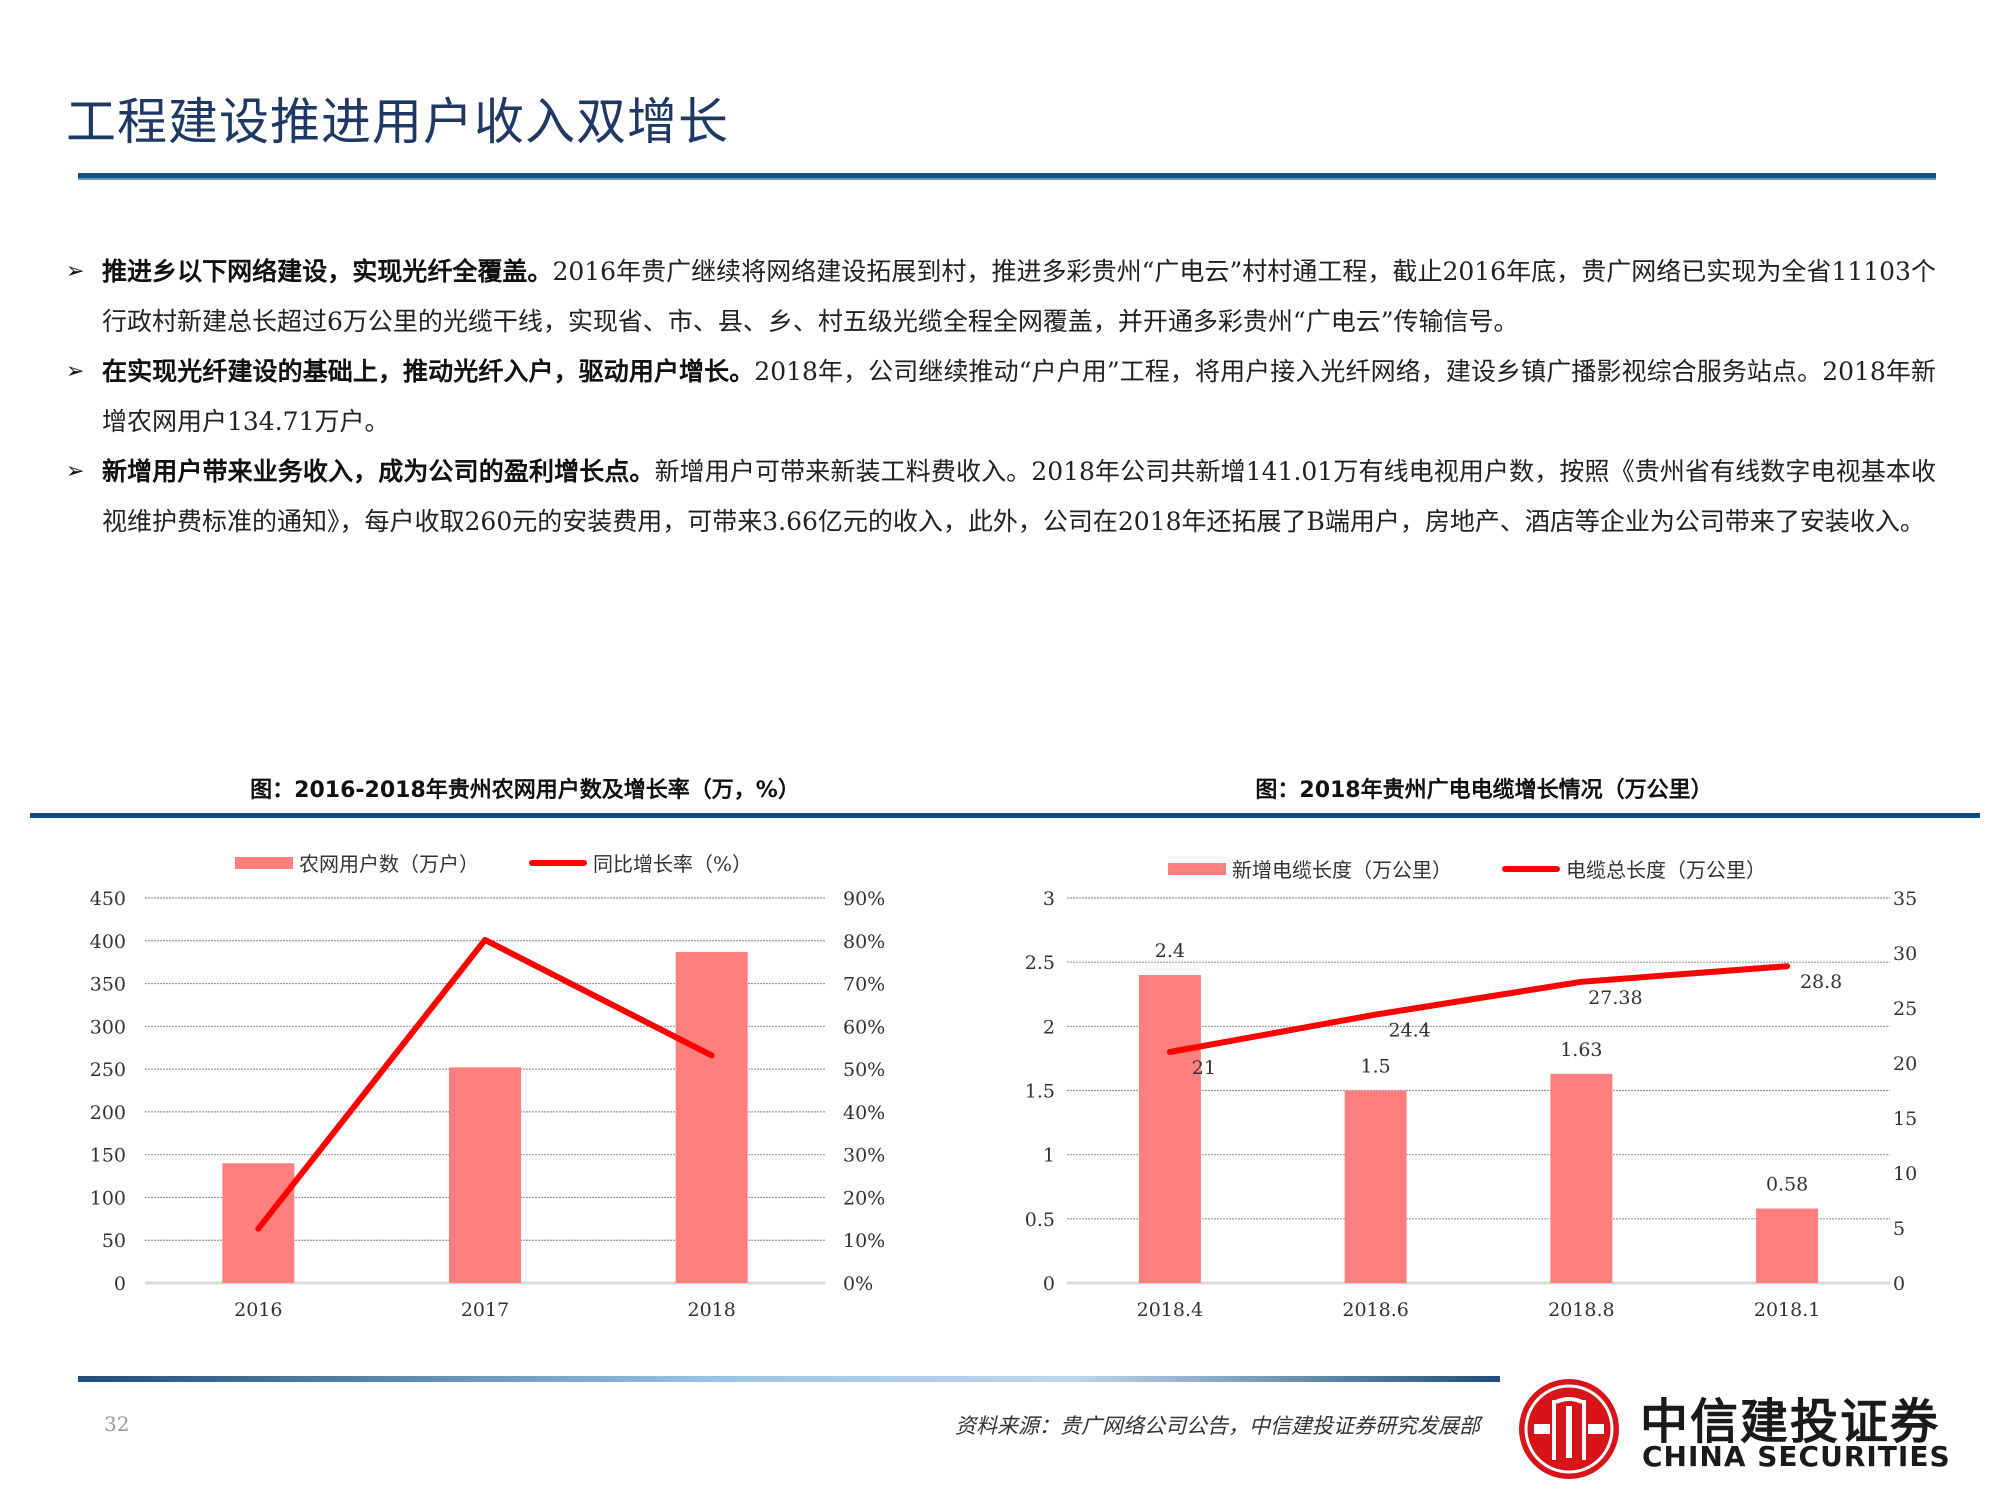 The height and width of the screenshot is (1500, 2000). What do you see at coordinates (864, 1070) in the screenshot?
I see `y-tick-right: 50%` at bounding box center [864, 1070].